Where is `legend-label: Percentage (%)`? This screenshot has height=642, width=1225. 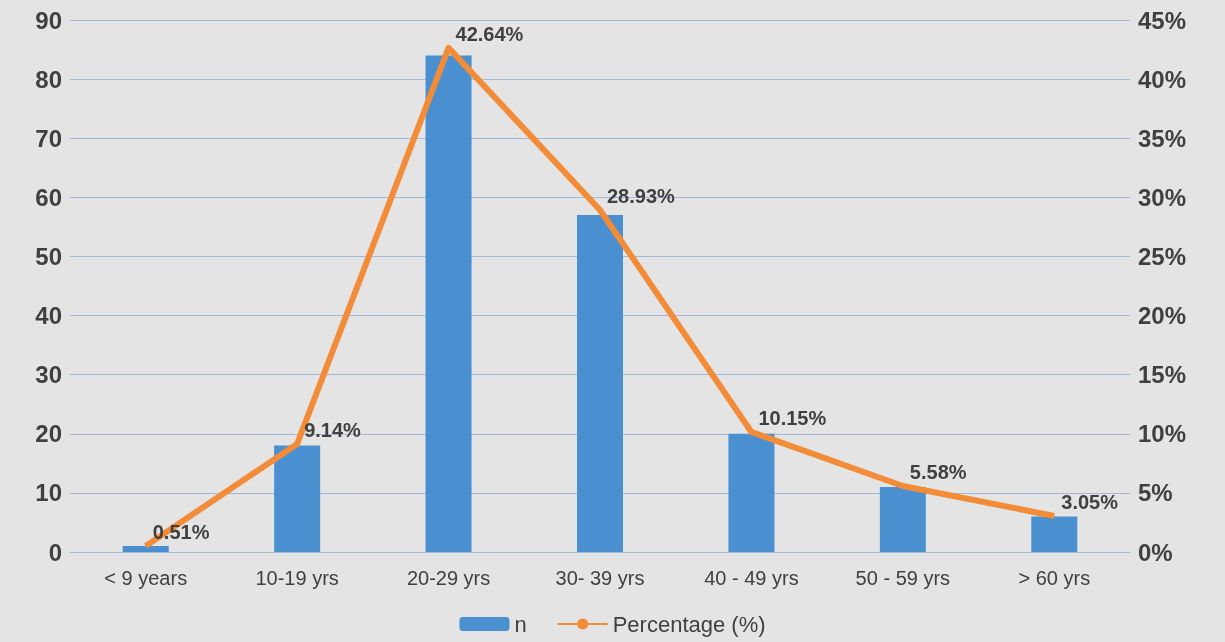
legend-label: Percentage (%) is located at coordinates (689, 624).